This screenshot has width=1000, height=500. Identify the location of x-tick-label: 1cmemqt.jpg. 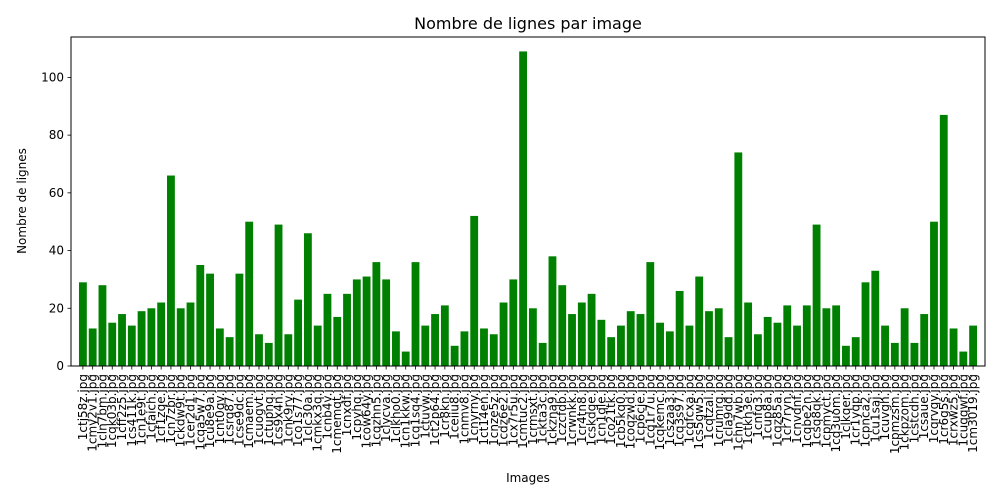
(337, 414).